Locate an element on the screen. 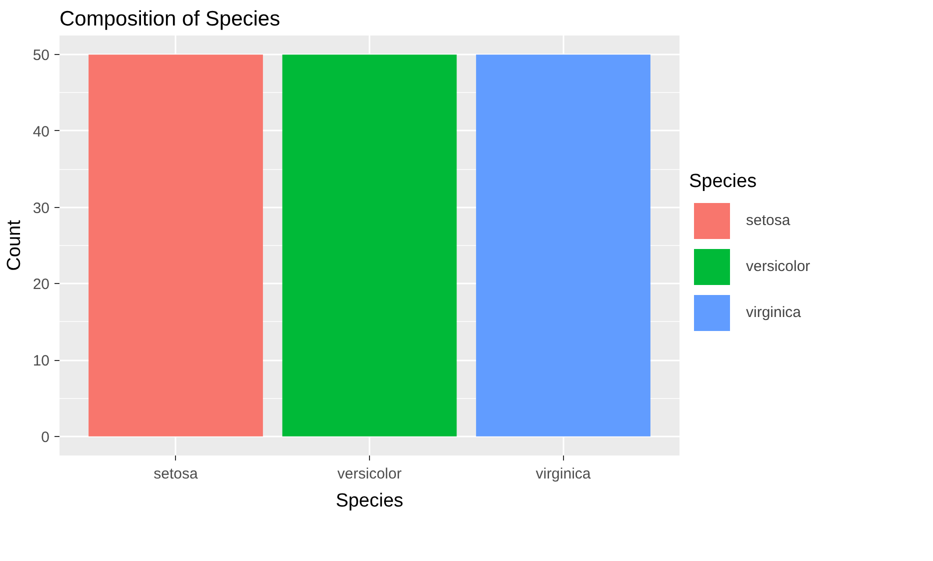  y-axis-title: Count is located at coordinates (14, 245).